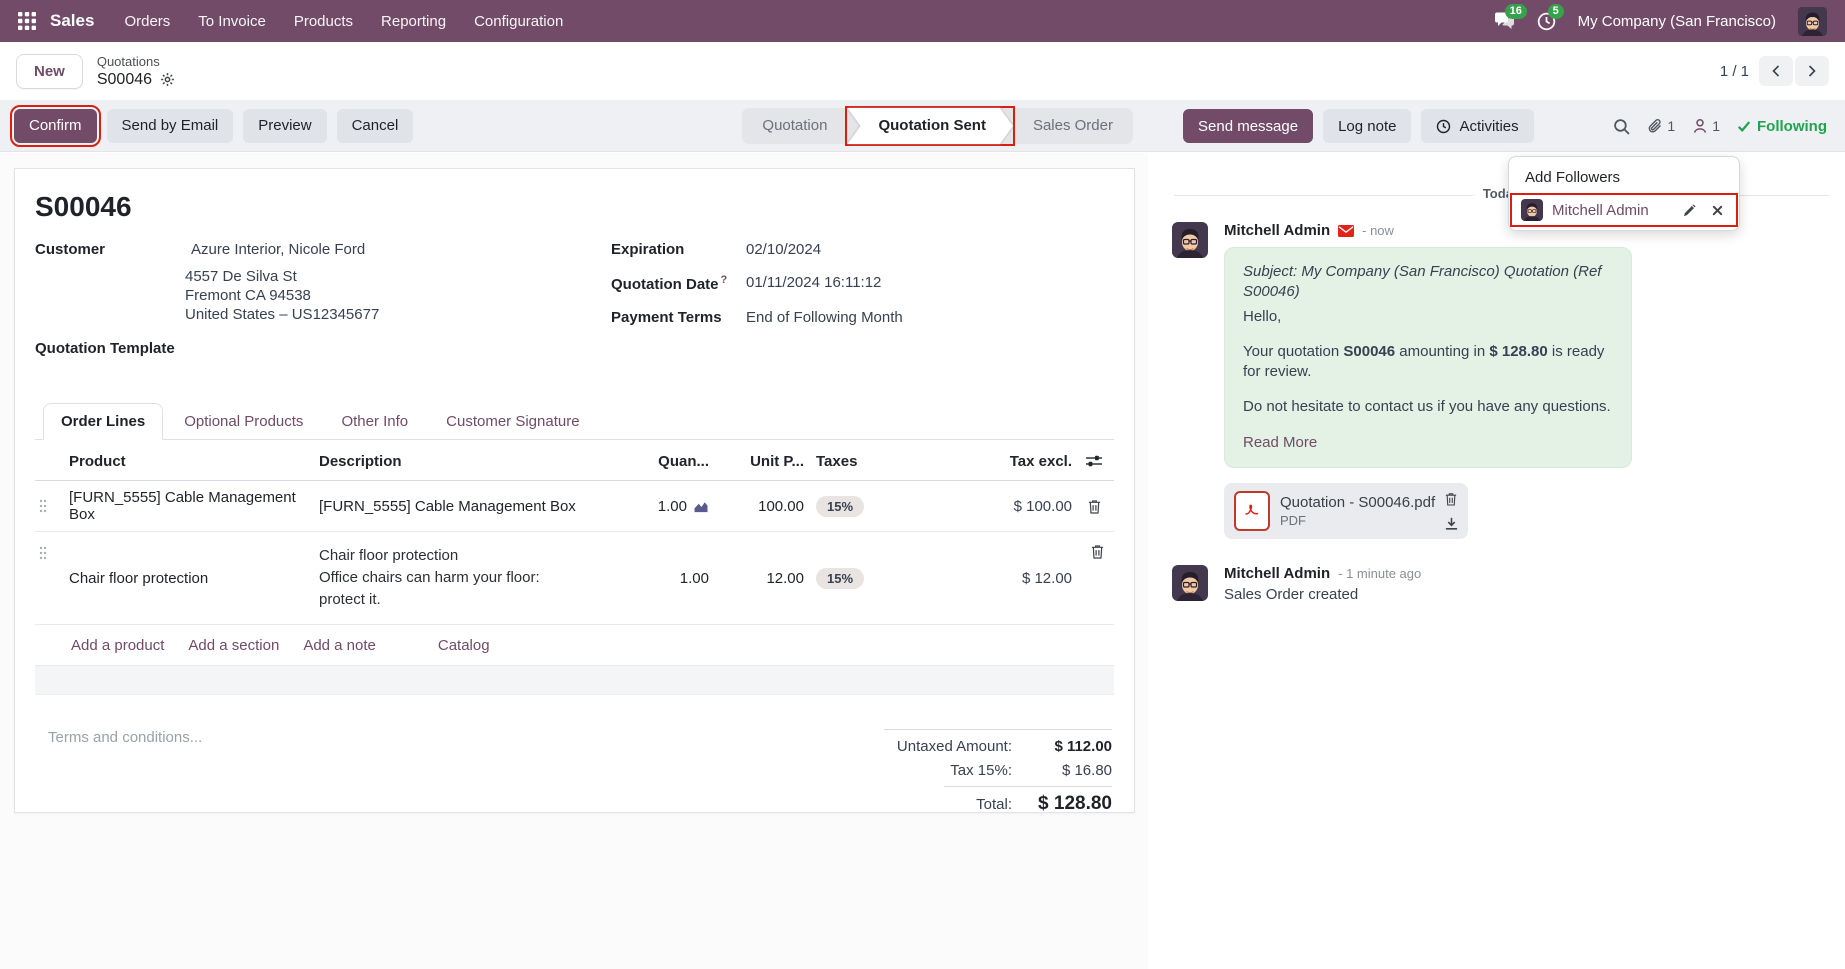 The width and height of the screenshot is (1845, 969). Describe the element at coordinates (128, 61) in the screenshot. I see `breadcrumb-quotations: Quotations` at that location.